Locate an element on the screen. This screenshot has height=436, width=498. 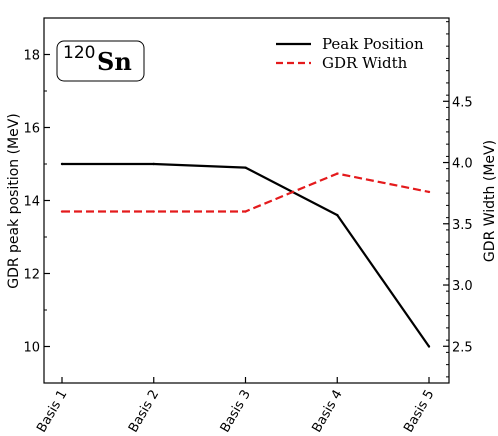
x-tick-label: Basis 2 is located at coordinates (144, 412).